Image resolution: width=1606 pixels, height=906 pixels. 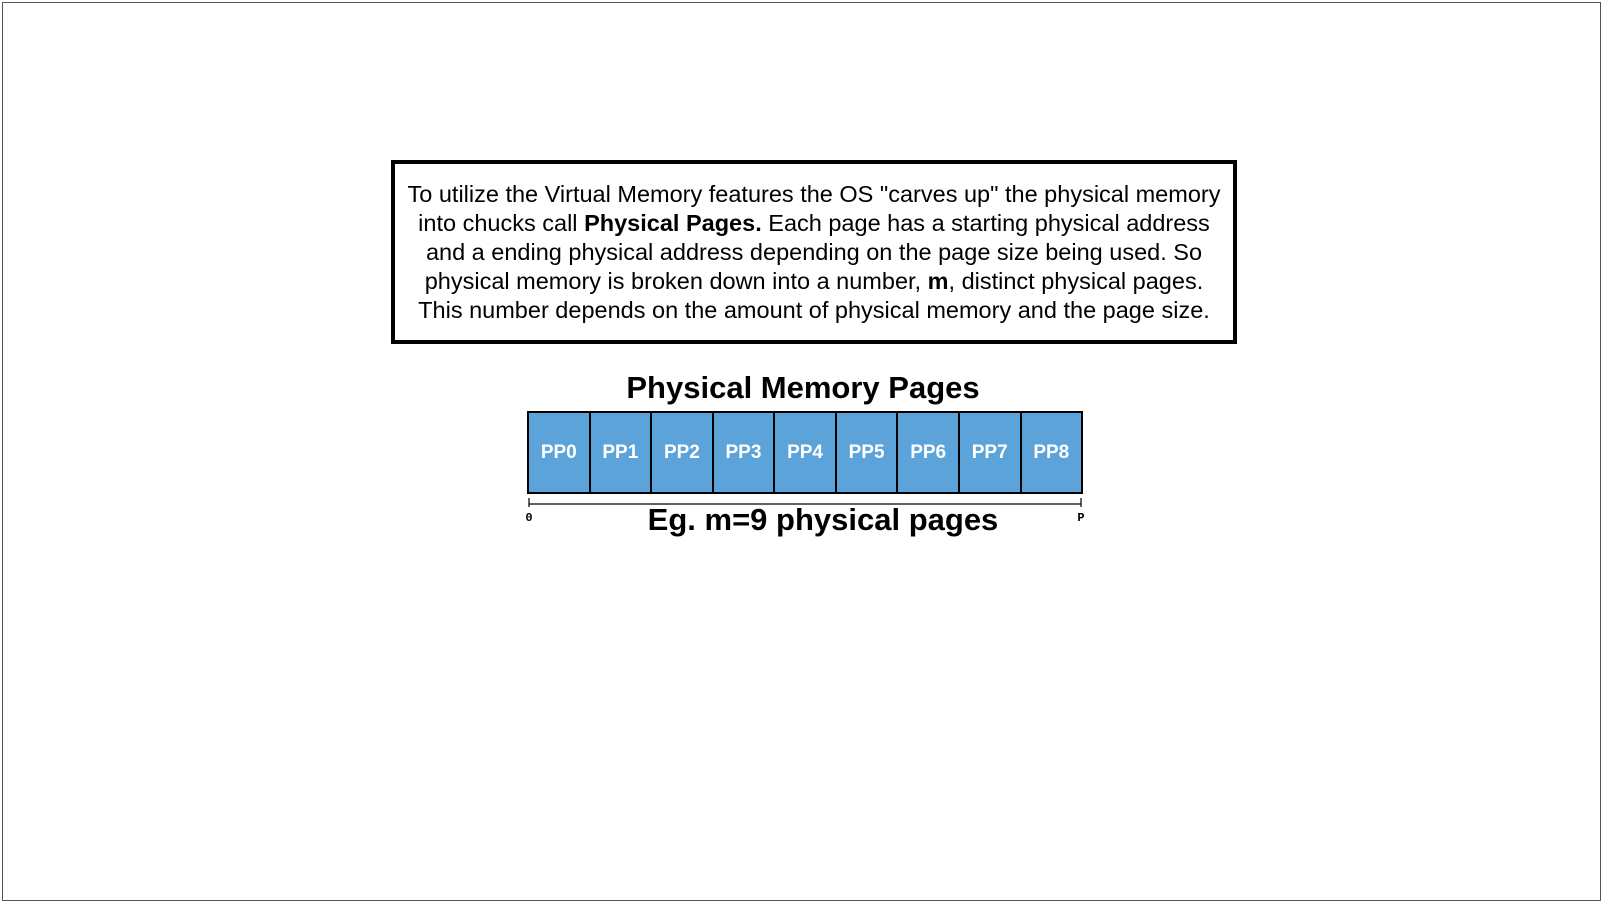 I want to click on explanation-line-2-text-a: into chucks call, so click(x=501, y=222).